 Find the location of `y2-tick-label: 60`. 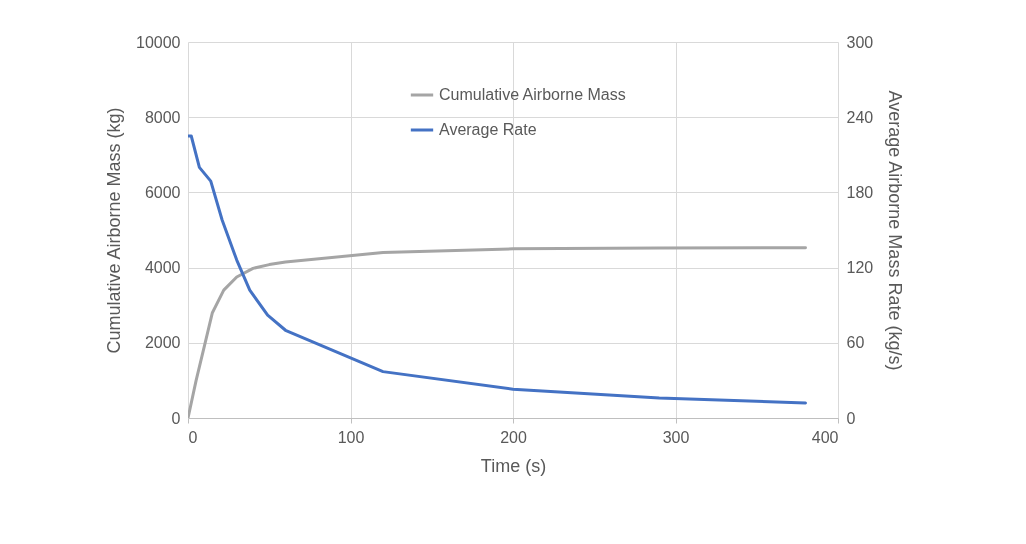

y2-tick-label: 60 is located at coordinates (855, 343).